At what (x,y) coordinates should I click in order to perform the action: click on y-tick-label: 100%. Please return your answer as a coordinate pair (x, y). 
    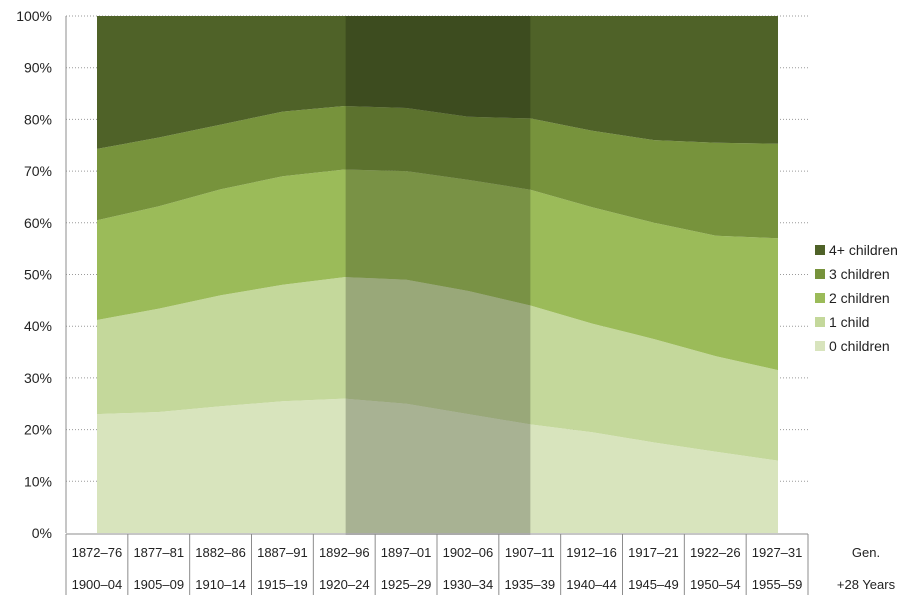
    Looking at the image, I should click on (34, 16).